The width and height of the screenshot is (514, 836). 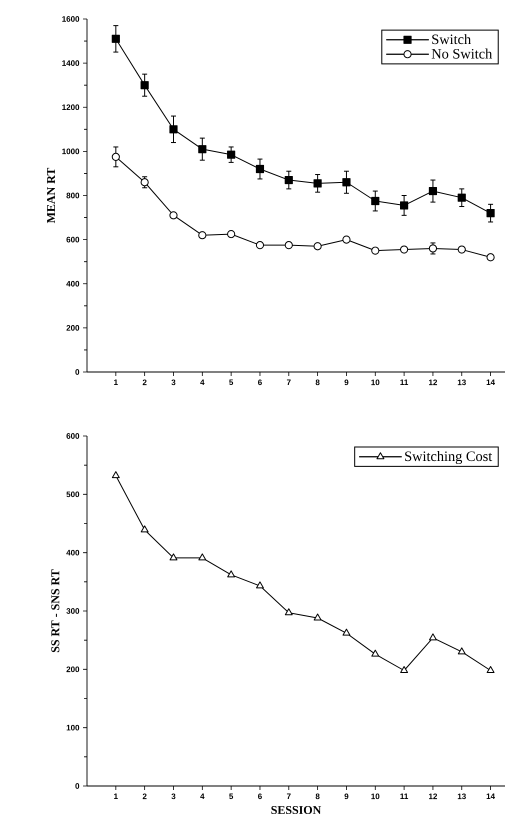 What do you see at coordinates (451, 39) in the screenshot?
I see `legend-label: Switch` at bounding box center [451, 39].